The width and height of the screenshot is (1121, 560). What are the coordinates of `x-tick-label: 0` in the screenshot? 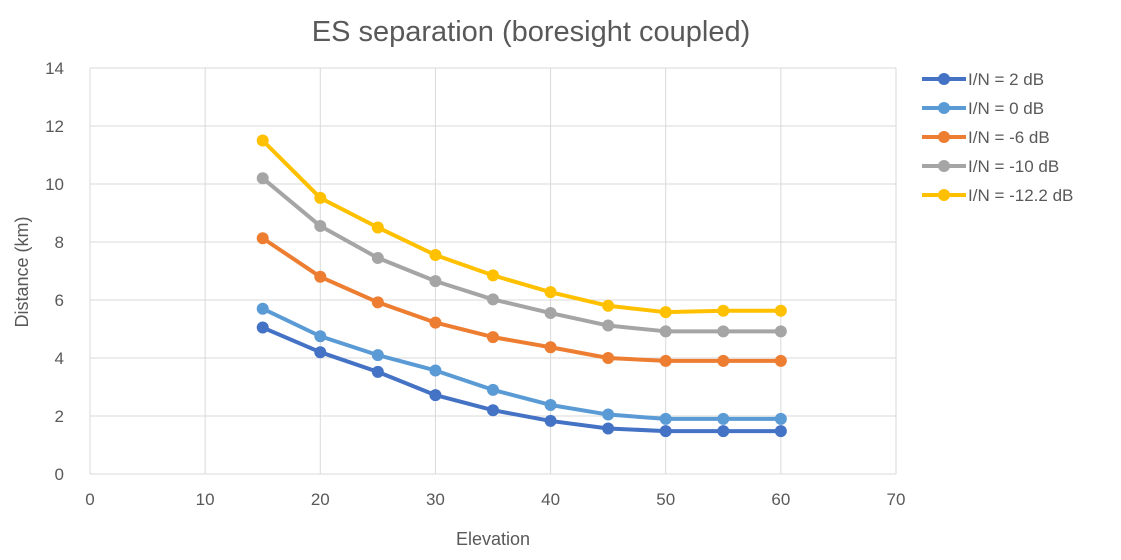 It's located at (89, 499).